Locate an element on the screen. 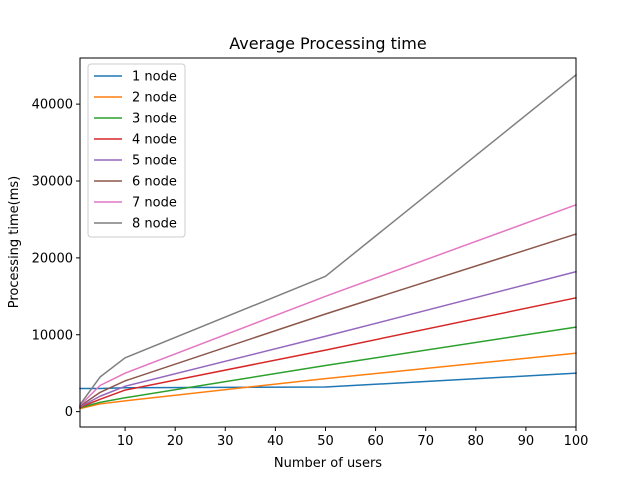  x-tick-label: 20 is located at coordinates (175, 441).